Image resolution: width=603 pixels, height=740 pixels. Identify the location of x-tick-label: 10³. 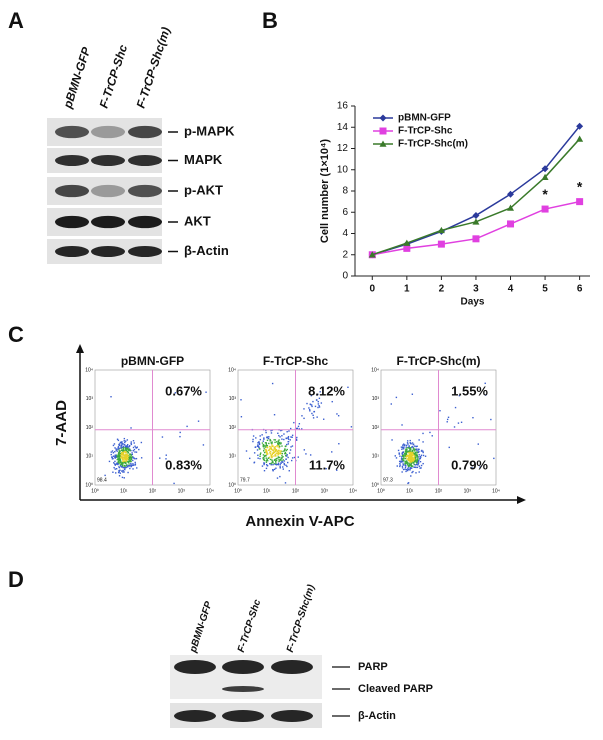
(182, 491).